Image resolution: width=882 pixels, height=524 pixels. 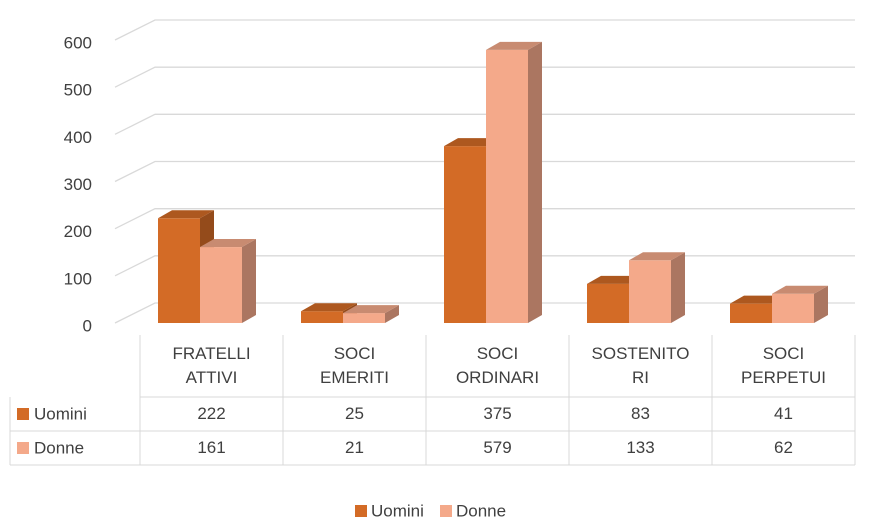 What do you see at coordinates (78, 278) in the screenshot?
I see `y-tick-label: 100` at bounding box center [78, 278].